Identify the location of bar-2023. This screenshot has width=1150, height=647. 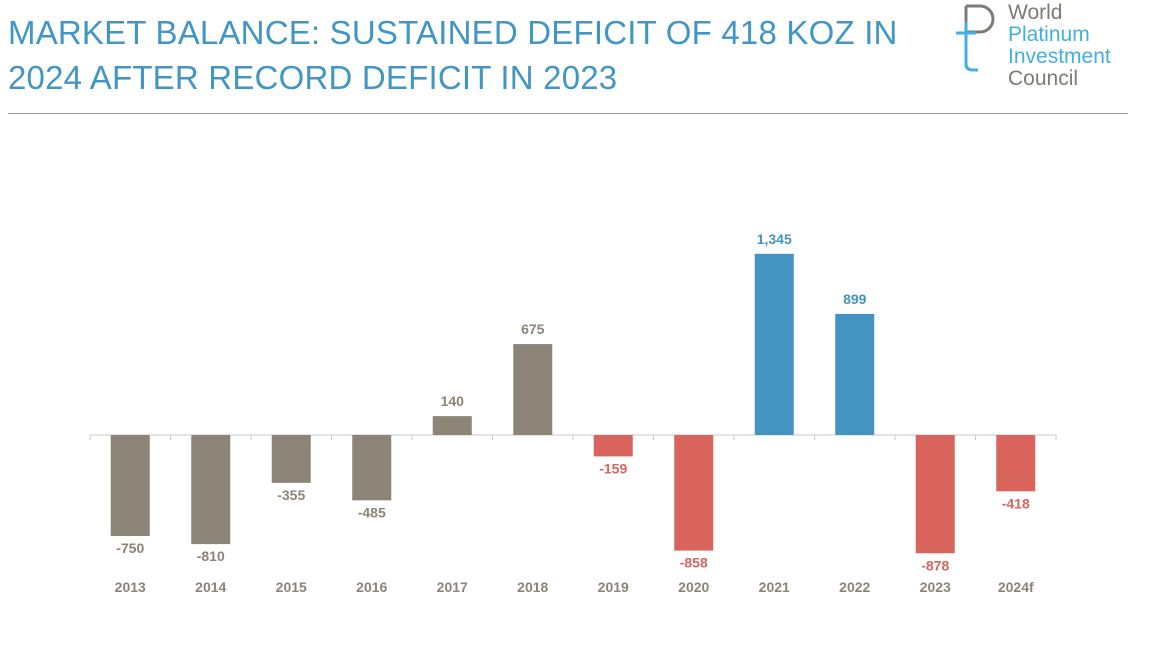
(935, 494).